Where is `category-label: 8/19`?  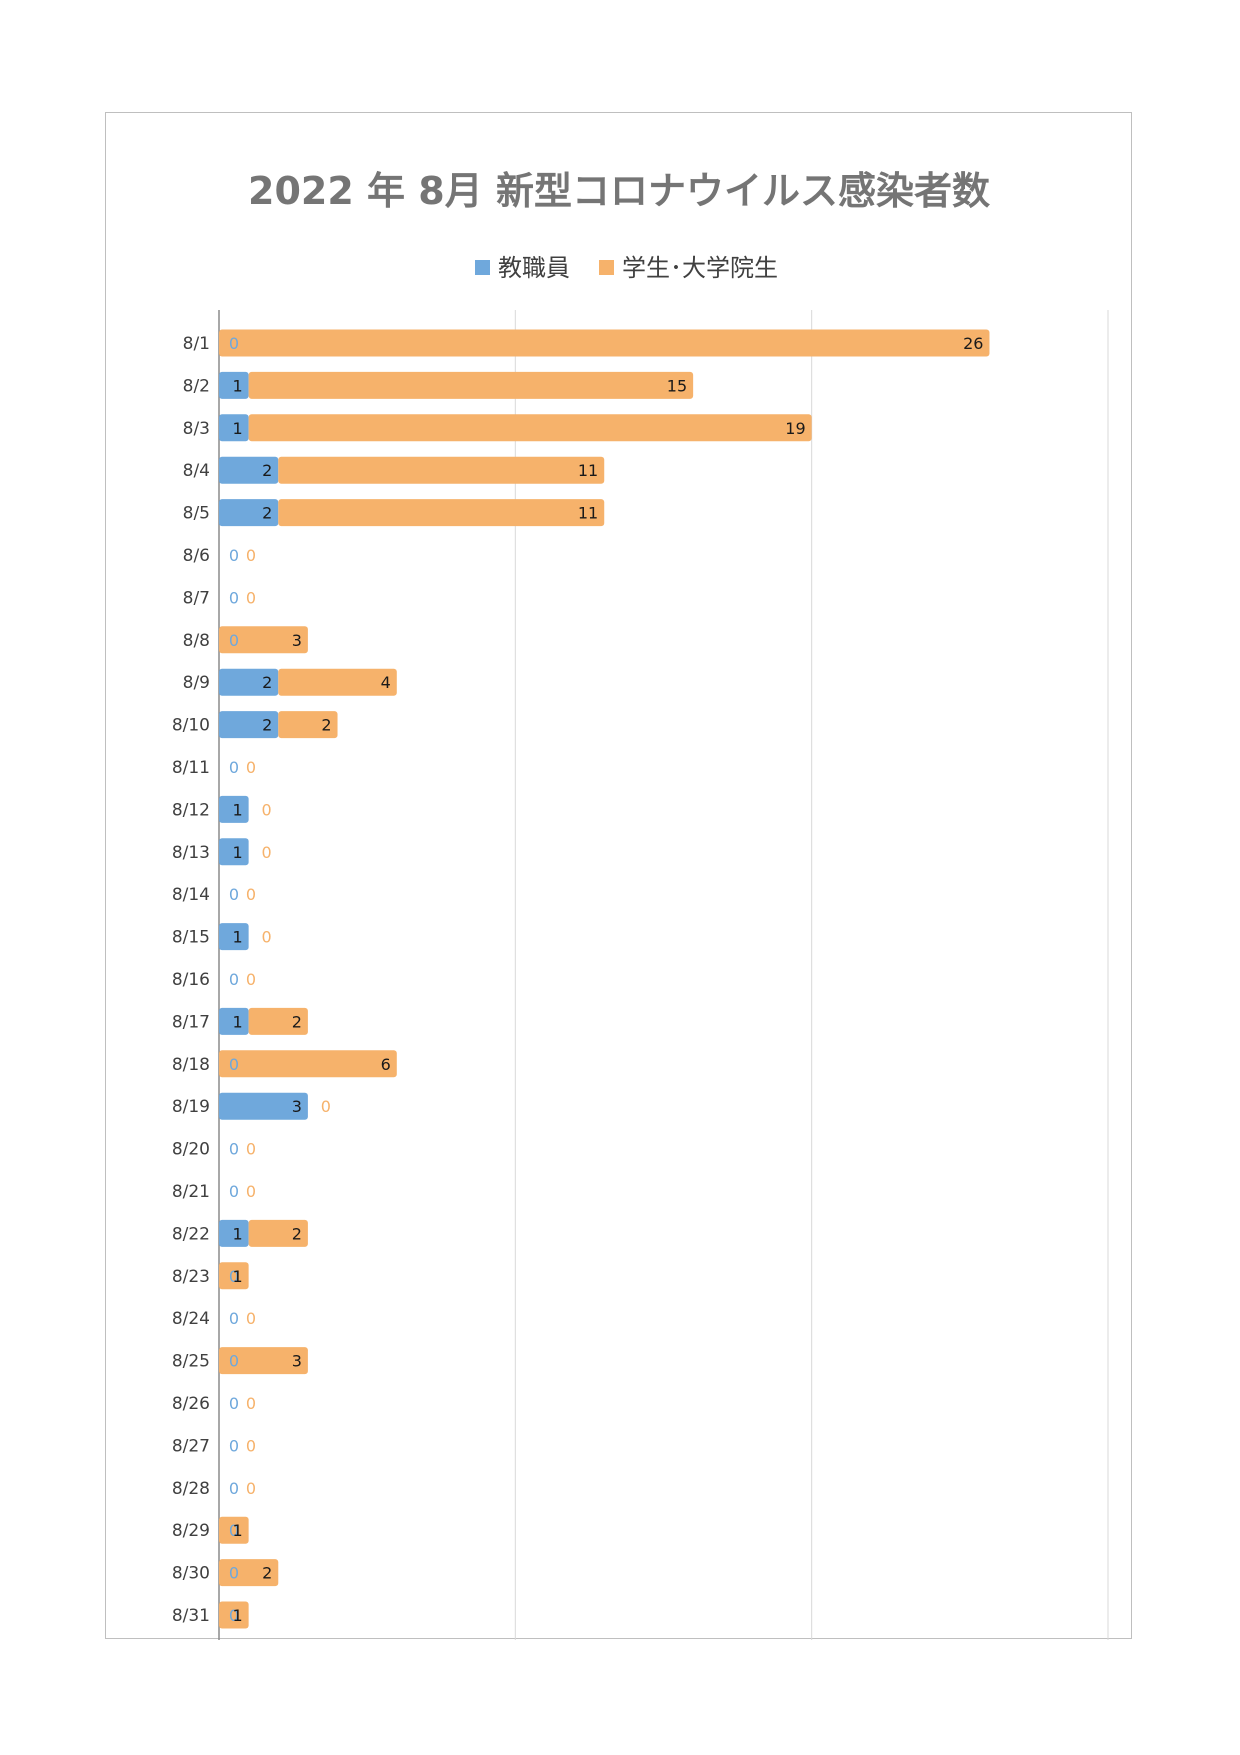
category-label: 8/19 is located at coordinates (191, 1107).